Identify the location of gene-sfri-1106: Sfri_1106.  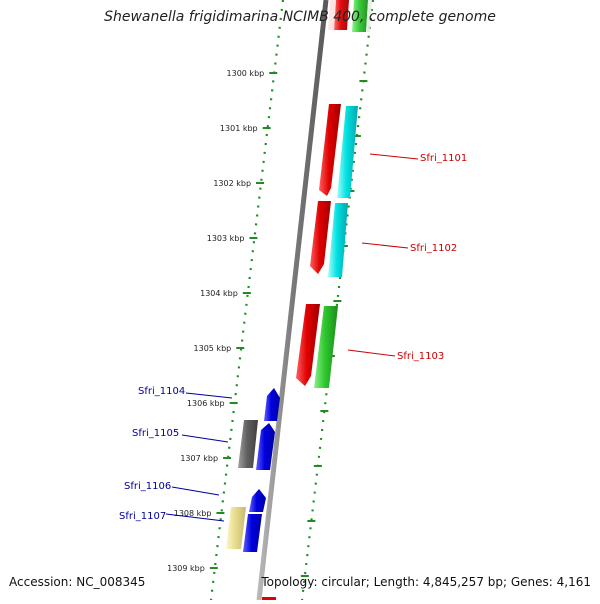
(195, 496).